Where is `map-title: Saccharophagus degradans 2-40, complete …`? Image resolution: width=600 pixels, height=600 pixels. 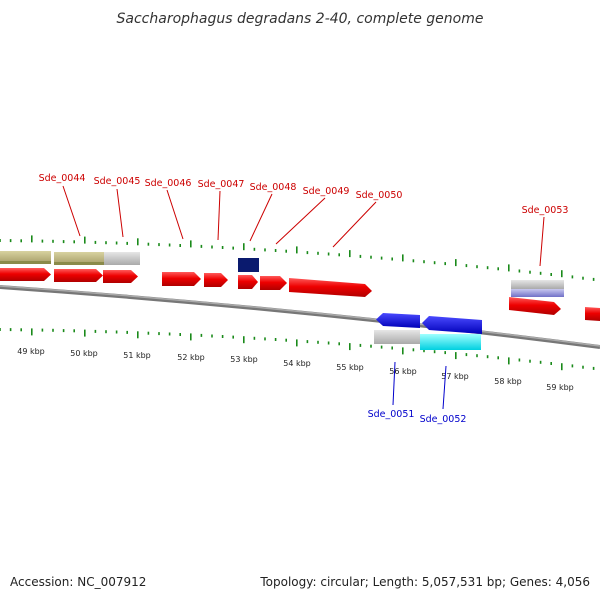 map-title: Saccharophagus degradans 2-40, complete … is located at coordinates (300, 19).